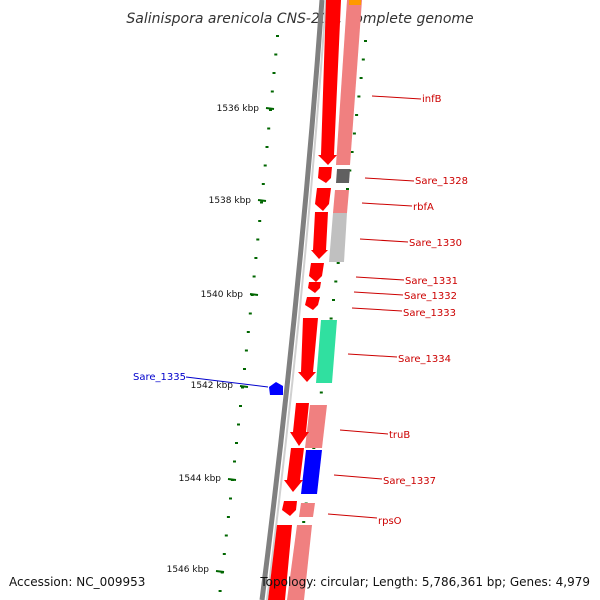 Image resolution: width=600 pixels, height=600 pixels. What do you see at coordinates (326, 351) in the screenshot?
I see `gene-Sare_1334-outer` at bounding box center [326, 351].